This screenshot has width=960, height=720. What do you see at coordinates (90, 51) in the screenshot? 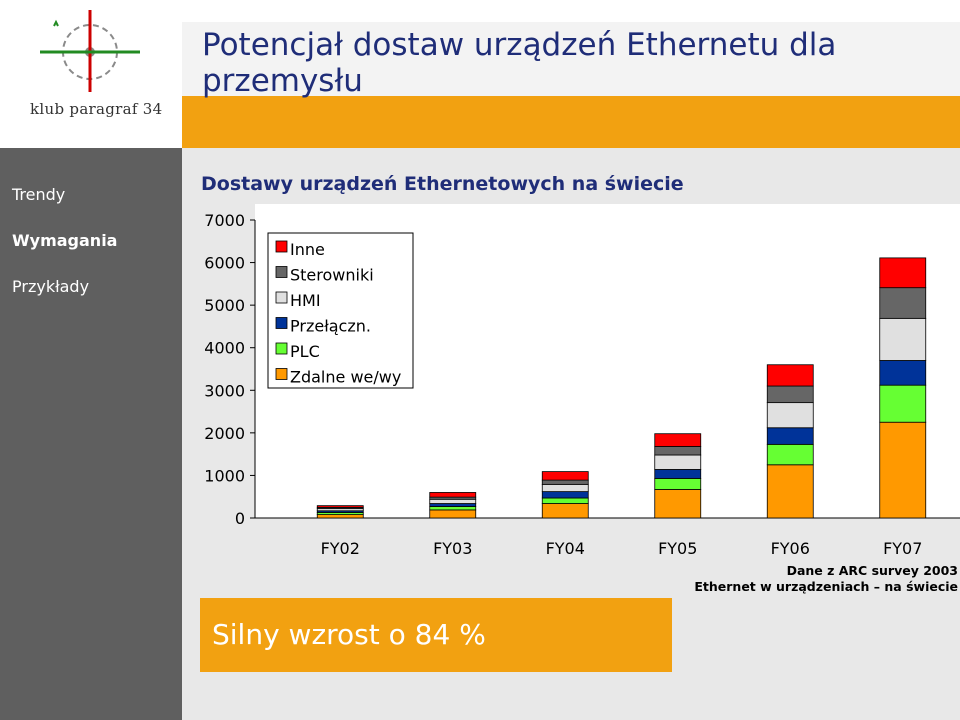
I see `gear-icon` at bounding box center [90, 51].